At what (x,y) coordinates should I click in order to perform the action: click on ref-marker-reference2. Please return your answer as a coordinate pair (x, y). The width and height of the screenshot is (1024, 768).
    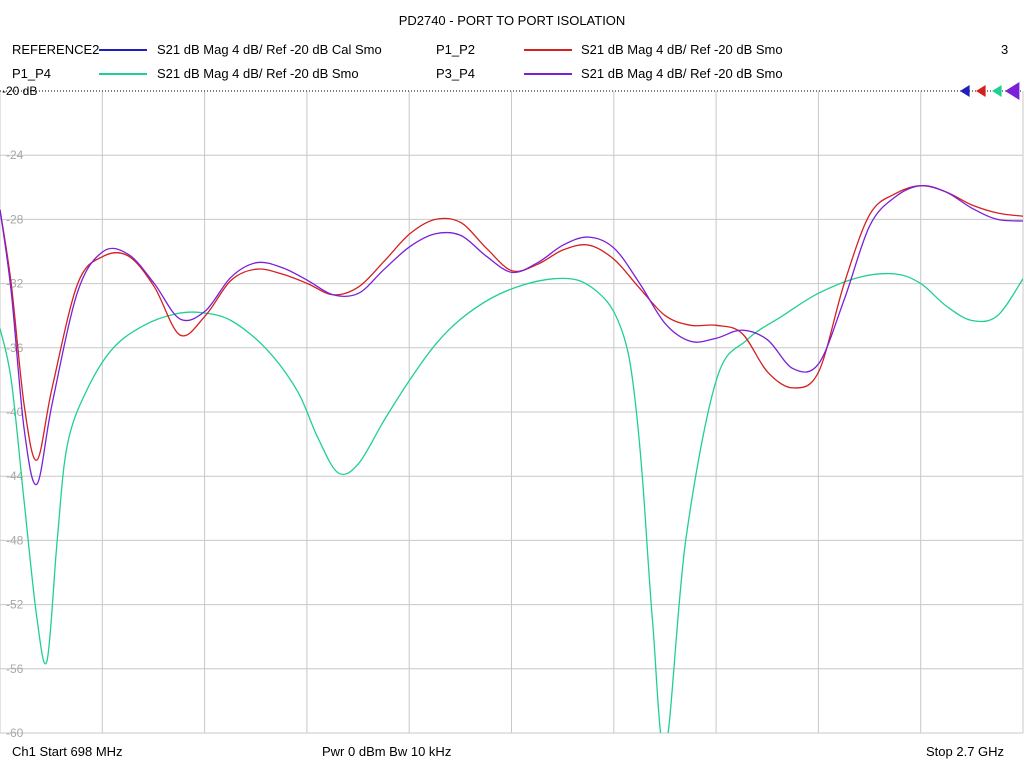
    Looking at the image, I should click on (965, 91).